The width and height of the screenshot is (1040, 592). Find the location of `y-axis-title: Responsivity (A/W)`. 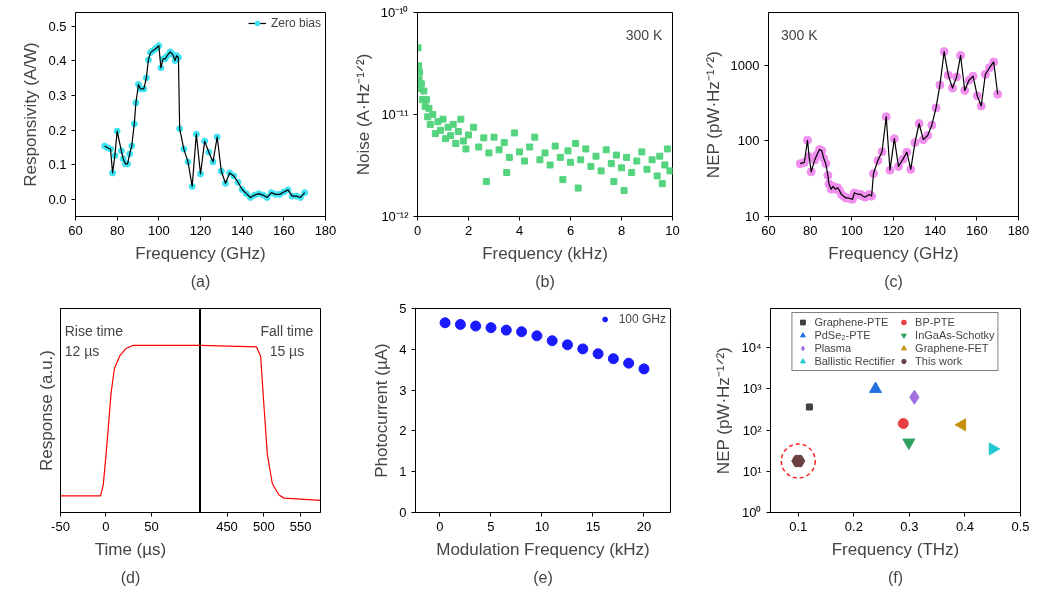

y-axis-title: Responsivity (A/W) is located at coordinates (31, 114).